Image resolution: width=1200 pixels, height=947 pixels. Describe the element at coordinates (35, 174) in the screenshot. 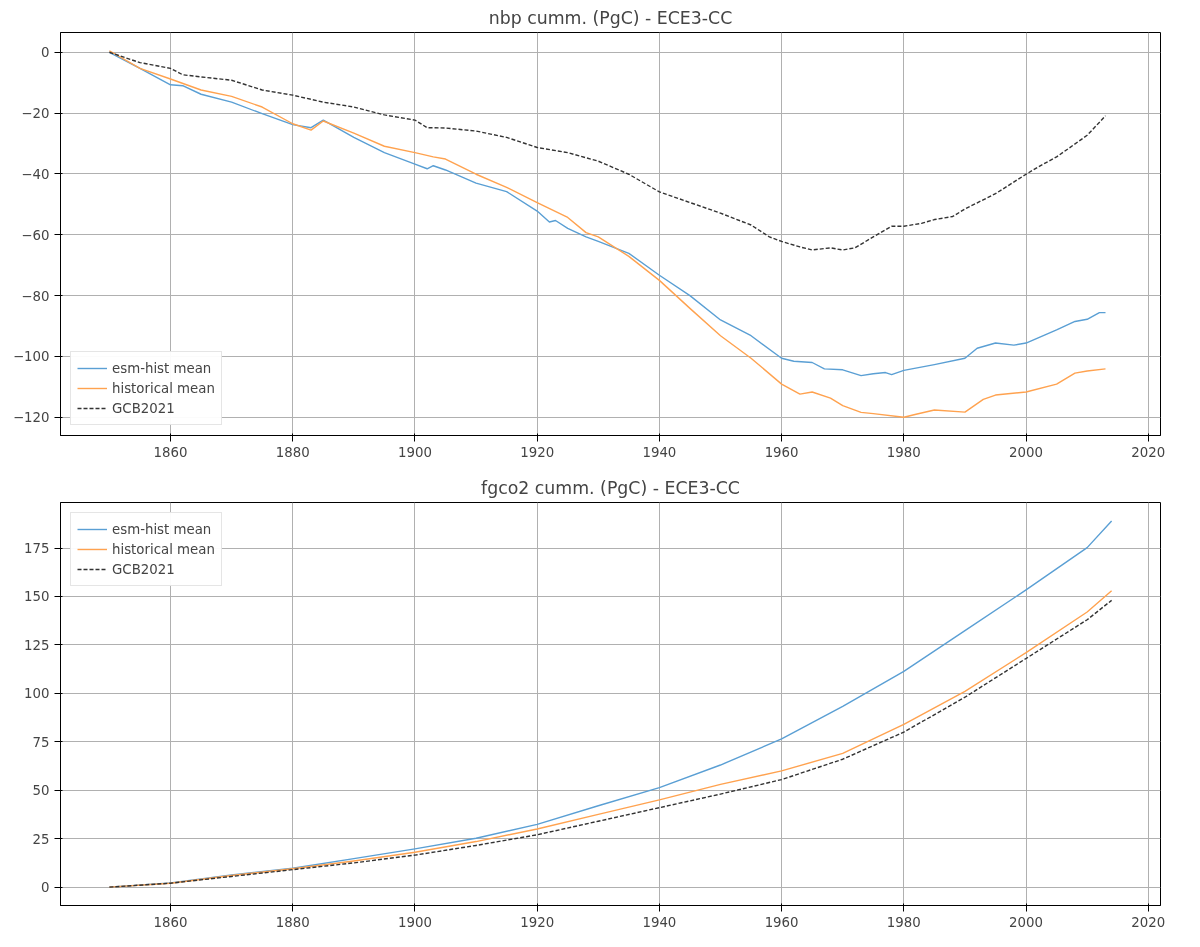

I see `y-tick-label: −40` at that location.